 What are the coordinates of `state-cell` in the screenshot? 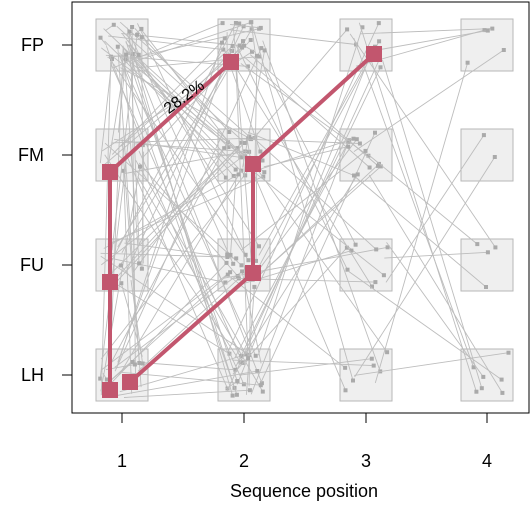 It's located at (487, 265).